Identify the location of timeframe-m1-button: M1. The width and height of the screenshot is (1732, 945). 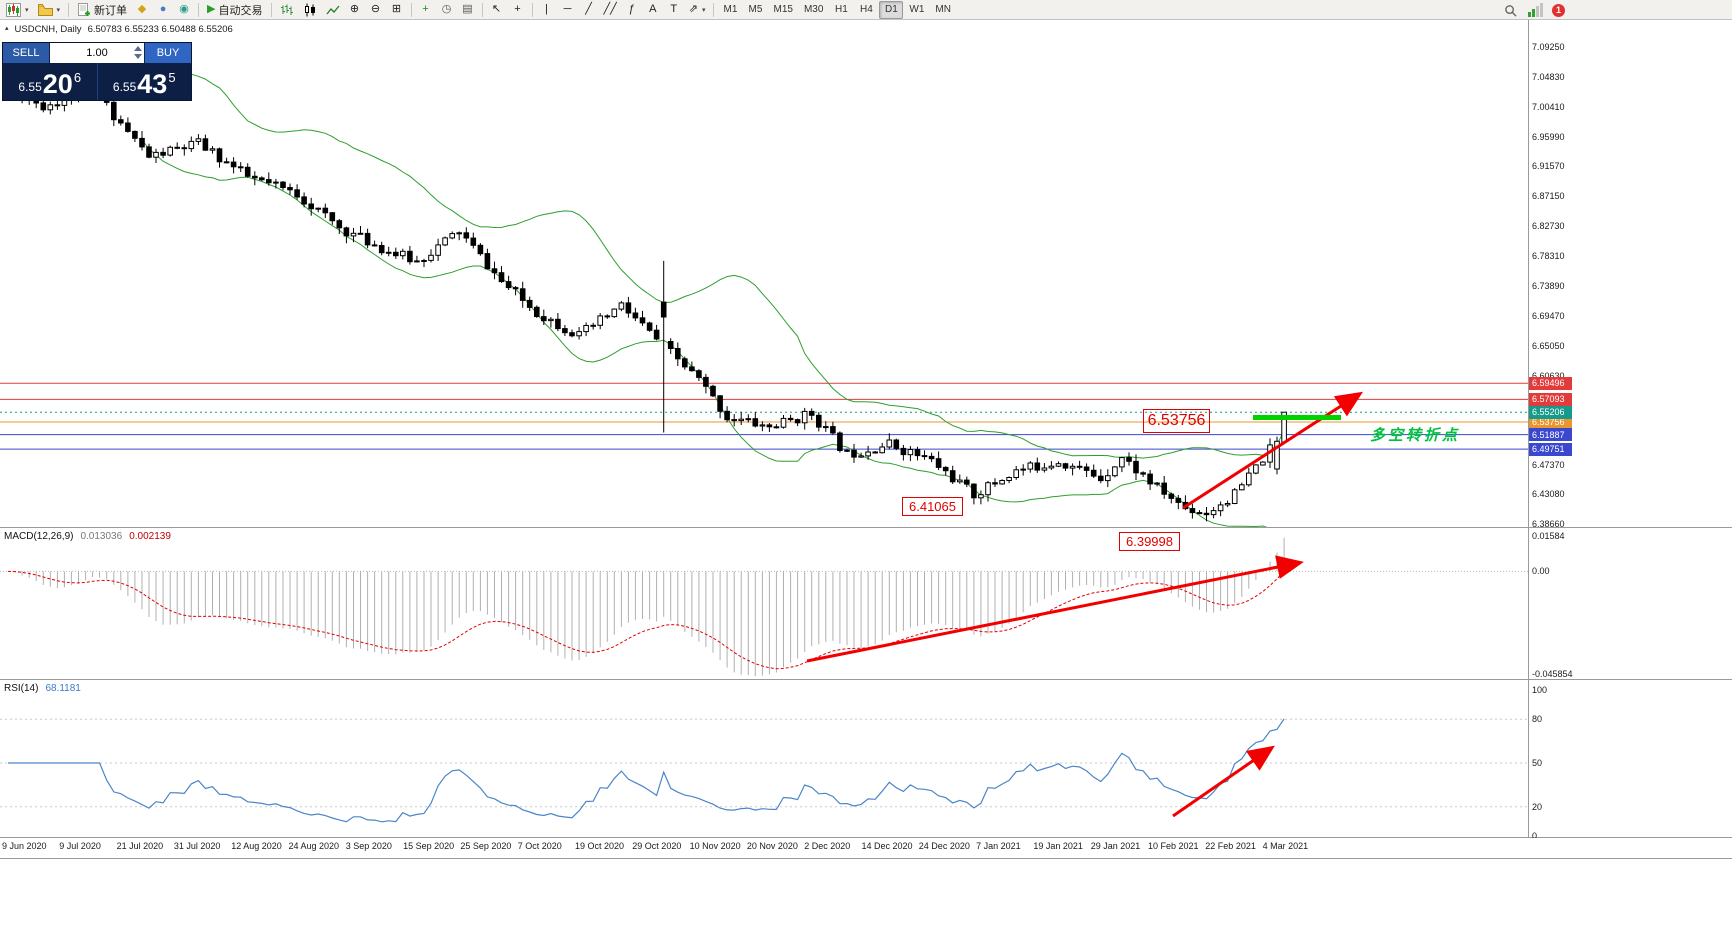
(730, 9).